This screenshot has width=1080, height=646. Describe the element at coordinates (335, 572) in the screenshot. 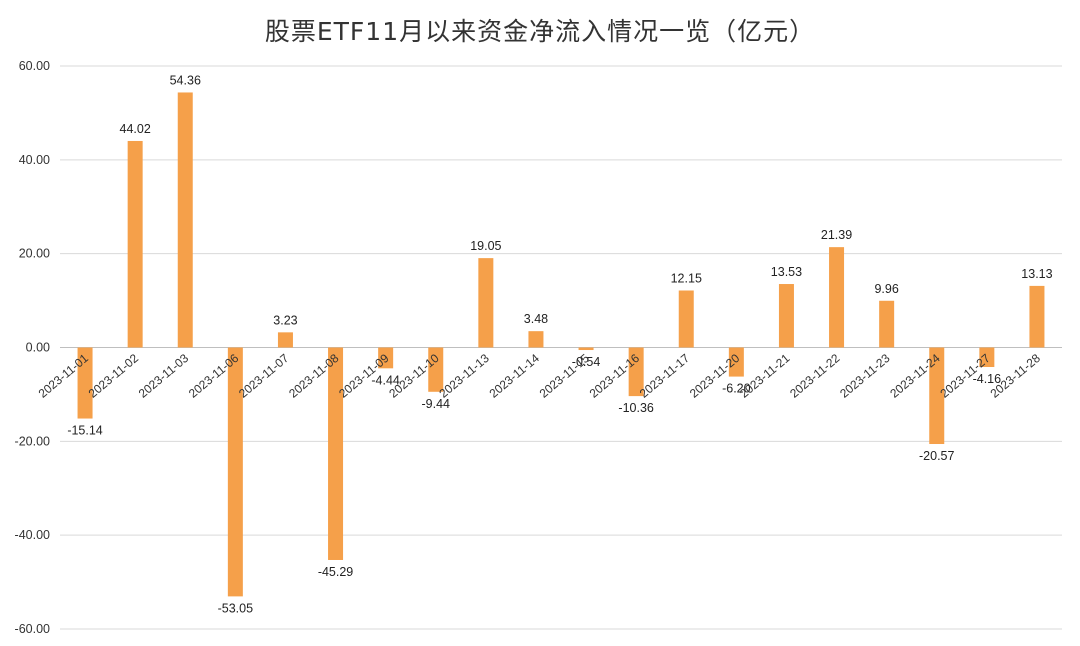

I see `data-label: -45.29` at that location.